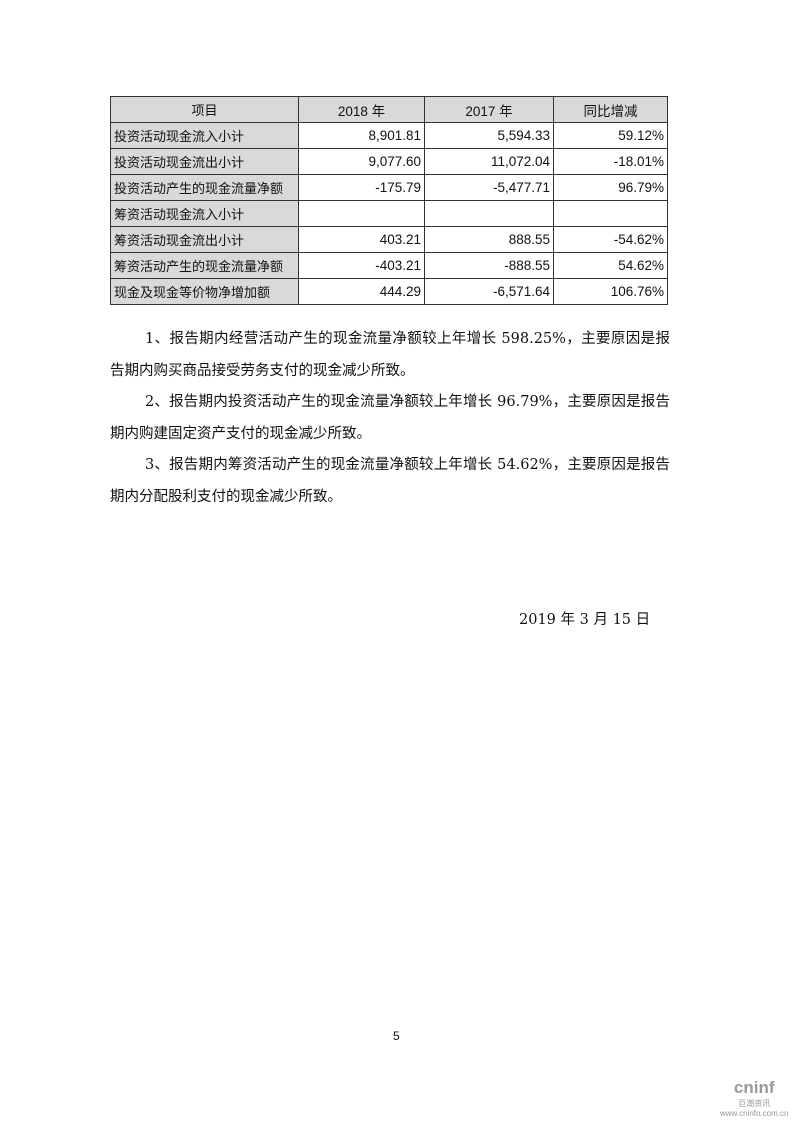 Image resolution: width=793 pixels, height=1122 pixels. Describe the element at coordinates (754, 1087) in the screenshot. I see `logo-brand: cninf` at that location.